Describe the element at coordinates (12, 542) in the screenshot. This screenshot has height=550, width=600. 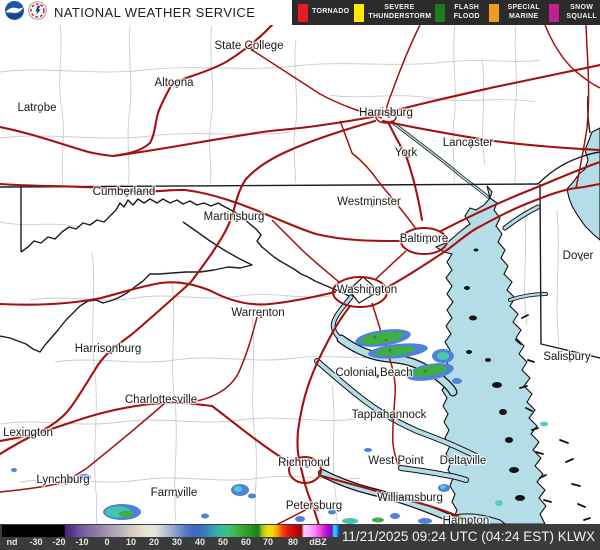
I see `scale-tick: nd` at that location.